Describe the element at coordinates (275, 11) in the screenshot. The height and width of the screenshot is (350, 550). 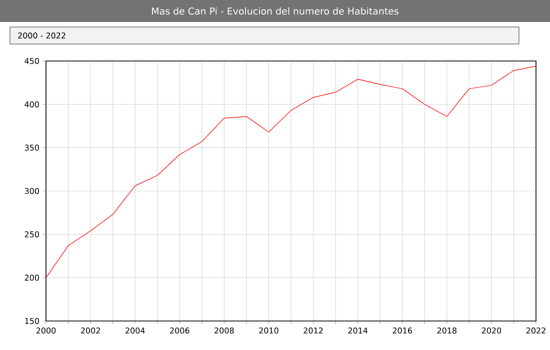
I see `chart-title: Mas de Can Pi - Evolucion del numero de Habitantes` at that location.